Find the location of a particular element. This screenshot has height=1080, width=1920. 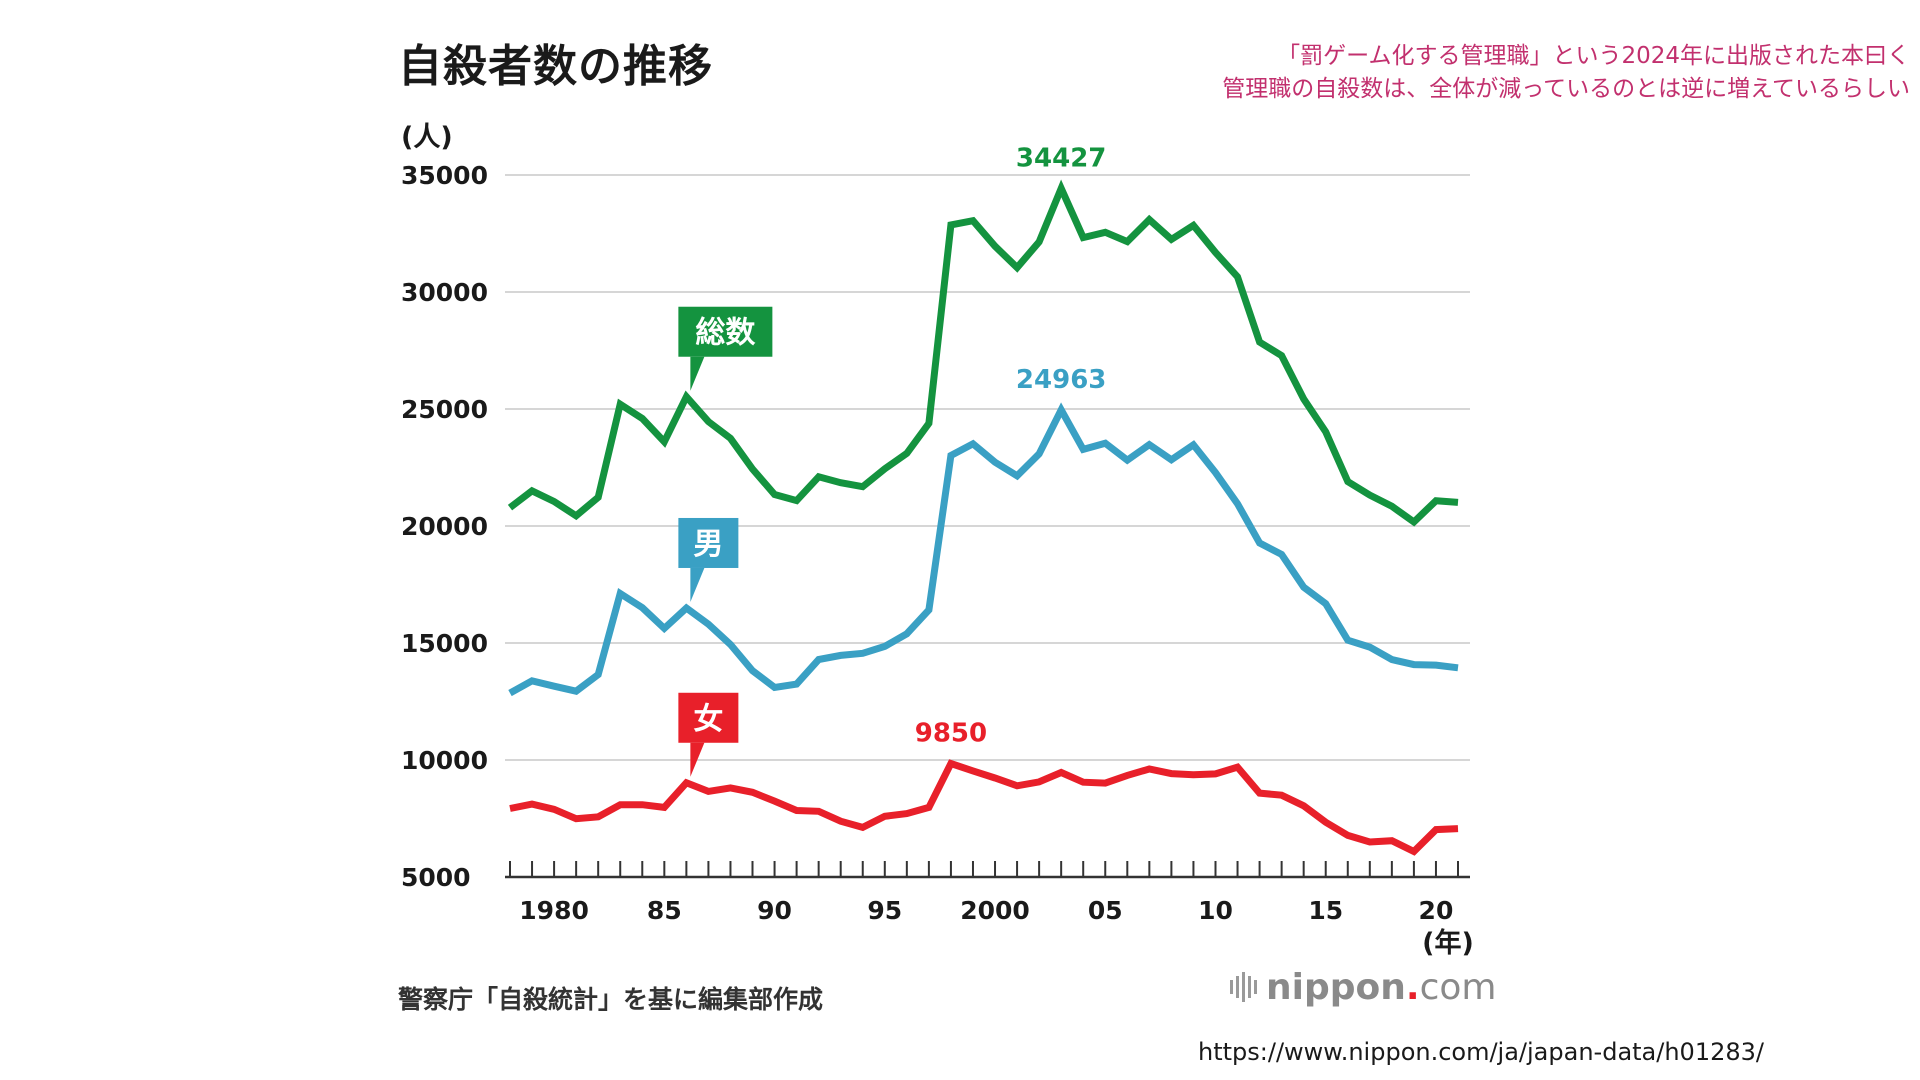

y-axis-label: (人) is located at coordinates (427, 137).